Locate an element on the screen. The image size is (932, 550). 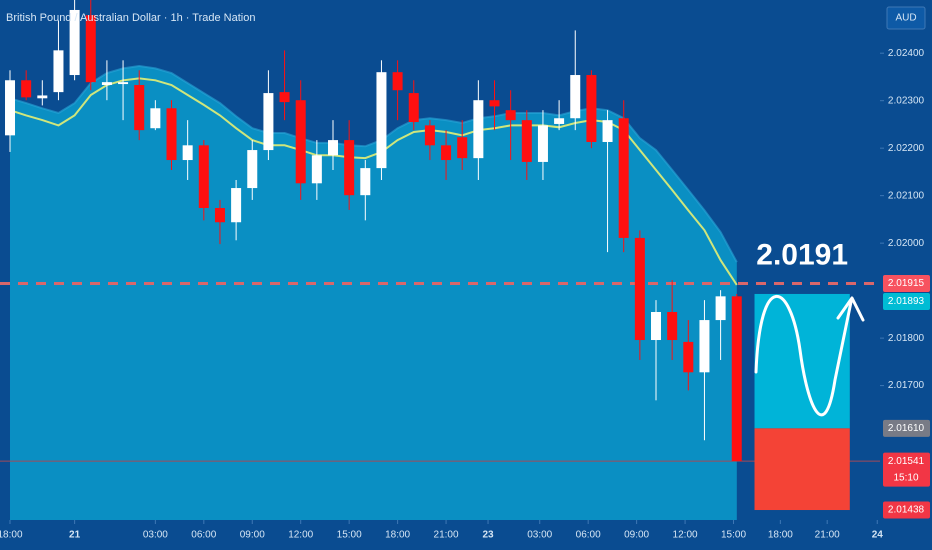
currency: AUD is located at coordinates (905, 18).